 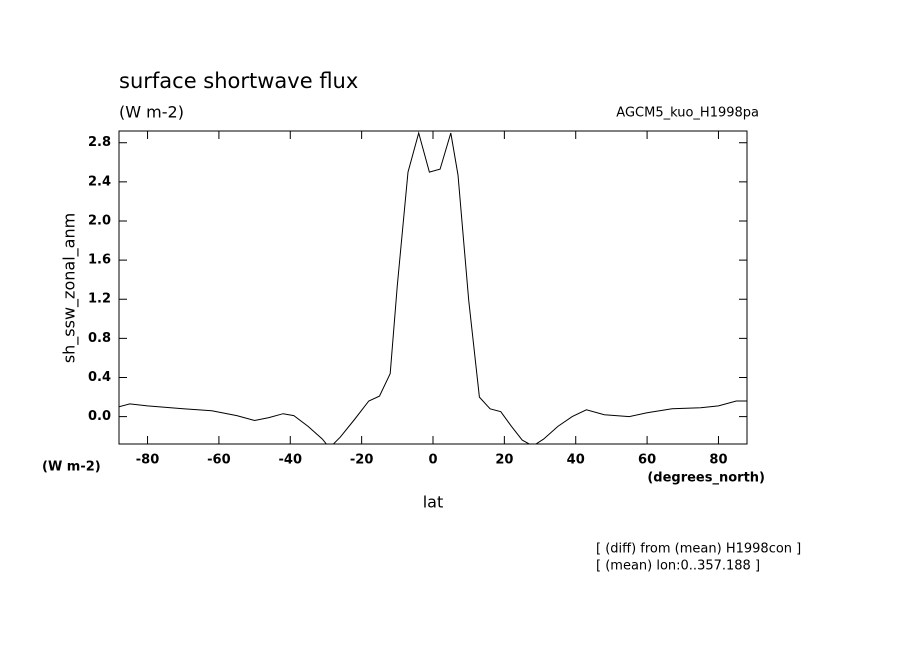 What do you see at coordinates (238, 81) in the screenshot?
I see `chart-title: surface shortwave flux` at bounding box center [238, 81].